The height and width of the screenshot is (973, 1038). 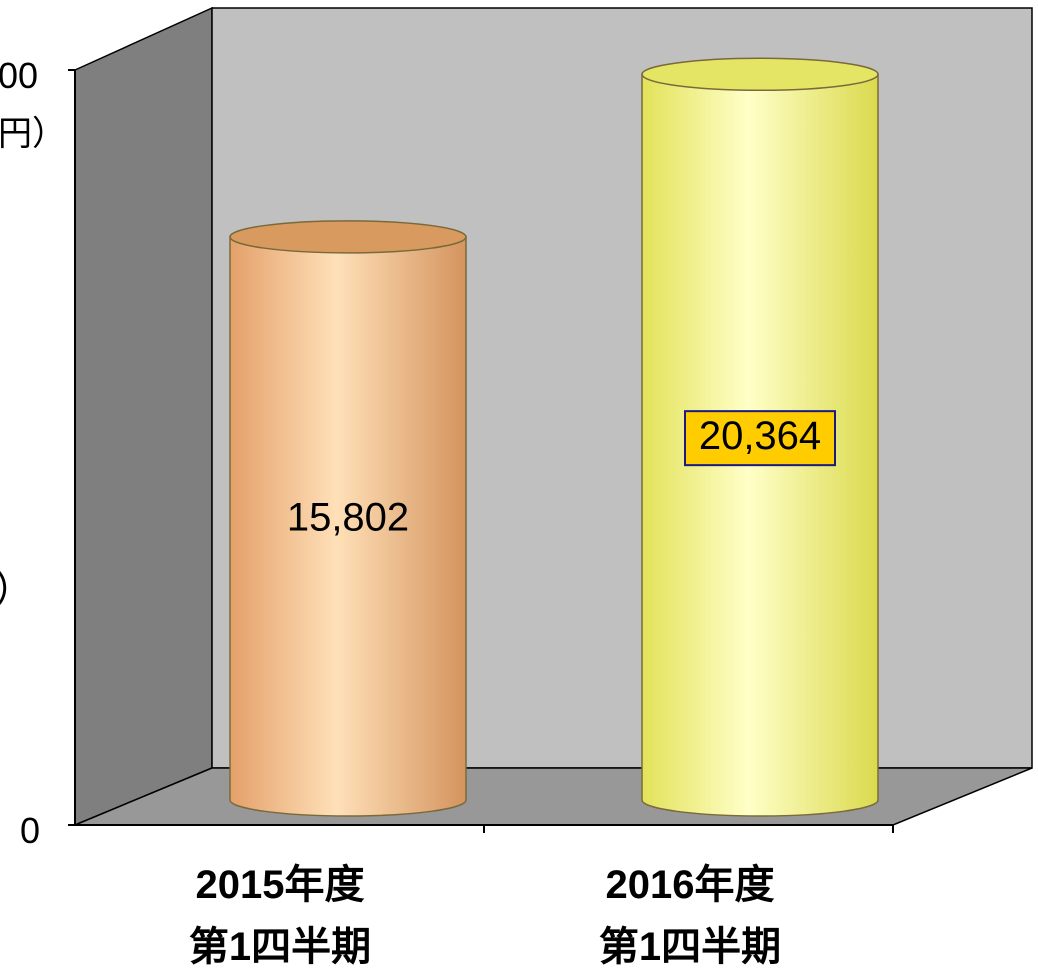 I want to click on value-label: 15,802, so click(x=348, y=517).